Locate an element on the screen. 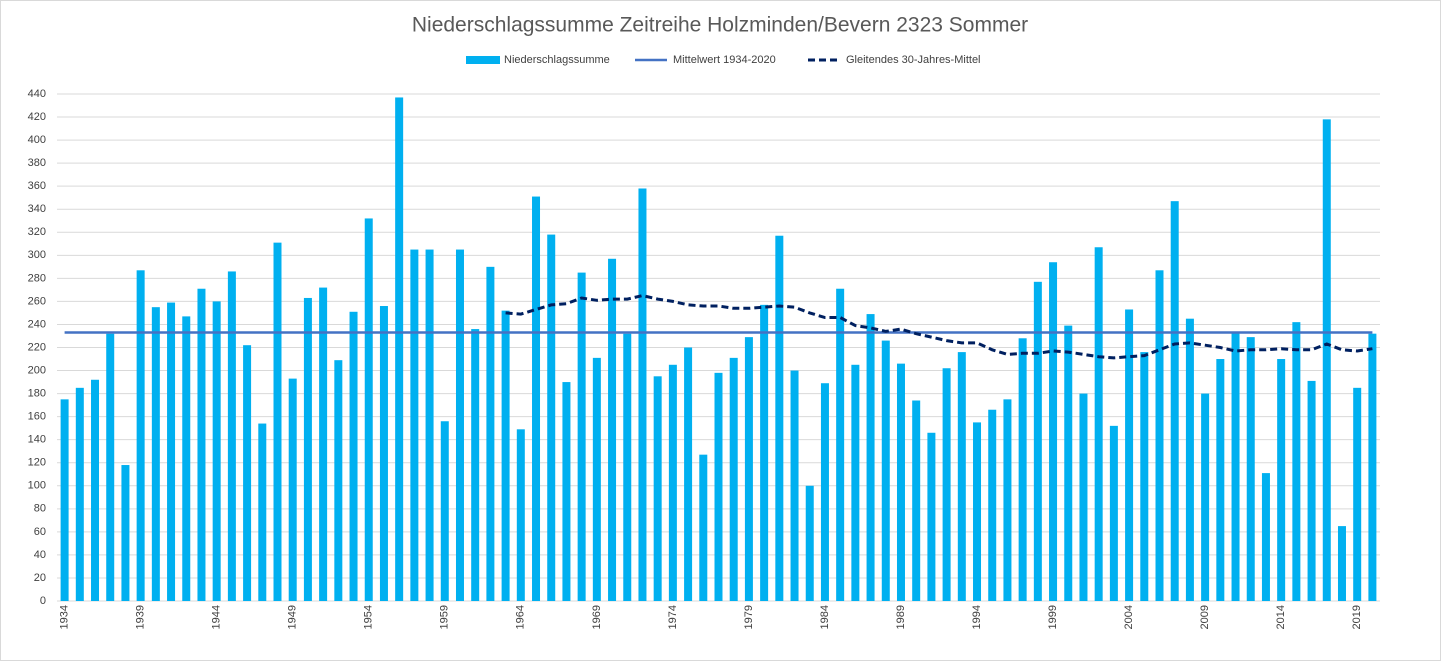  x-tick-label: 1979 is located at coordinates (749, 617).